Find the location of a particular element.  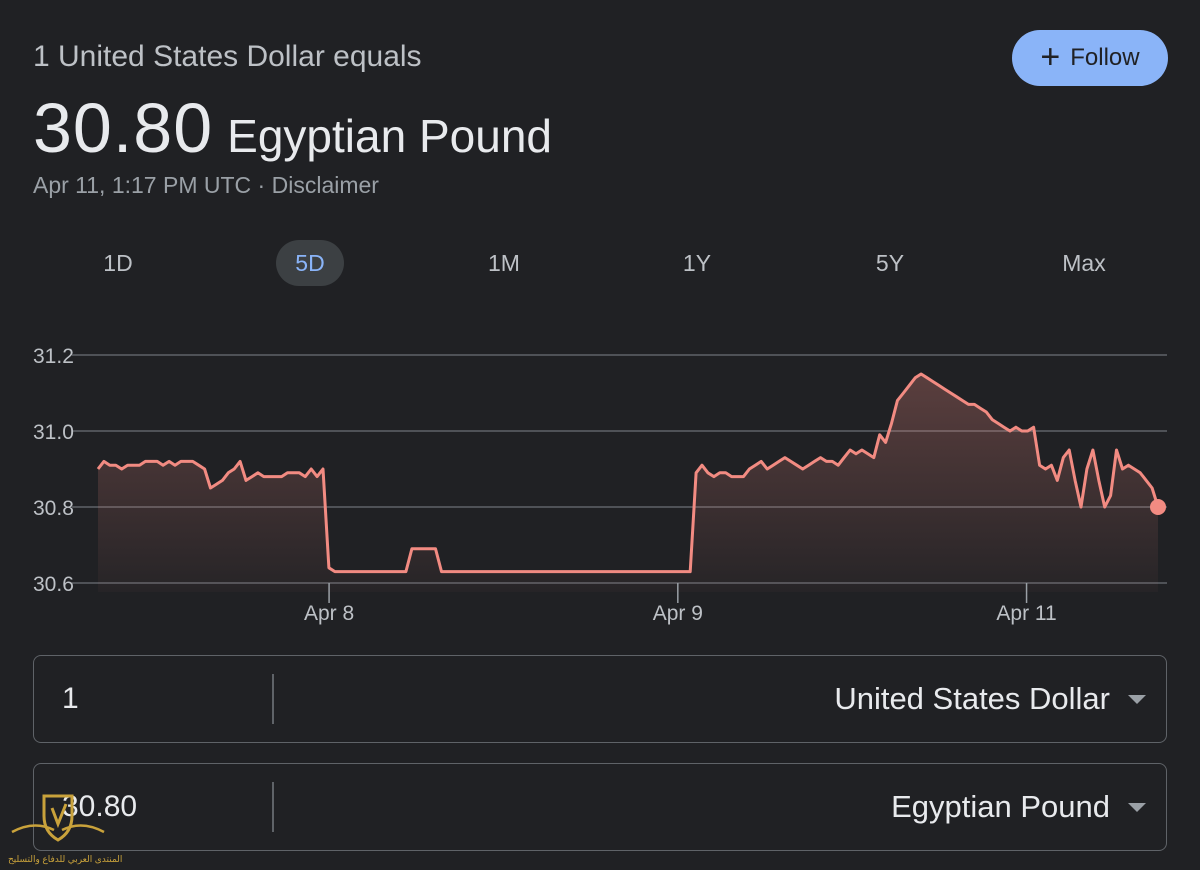

rate-unit: Egyptian Pound is located at coordinates (389, 136).